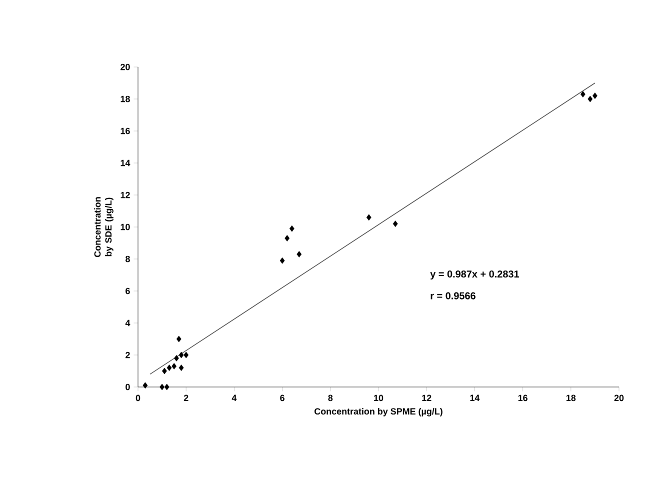 This screenshot has height=501, width=646. Describe the element at coordinates (128, 387) in the screenshot. I see `y-tick-label: 0` at that location.